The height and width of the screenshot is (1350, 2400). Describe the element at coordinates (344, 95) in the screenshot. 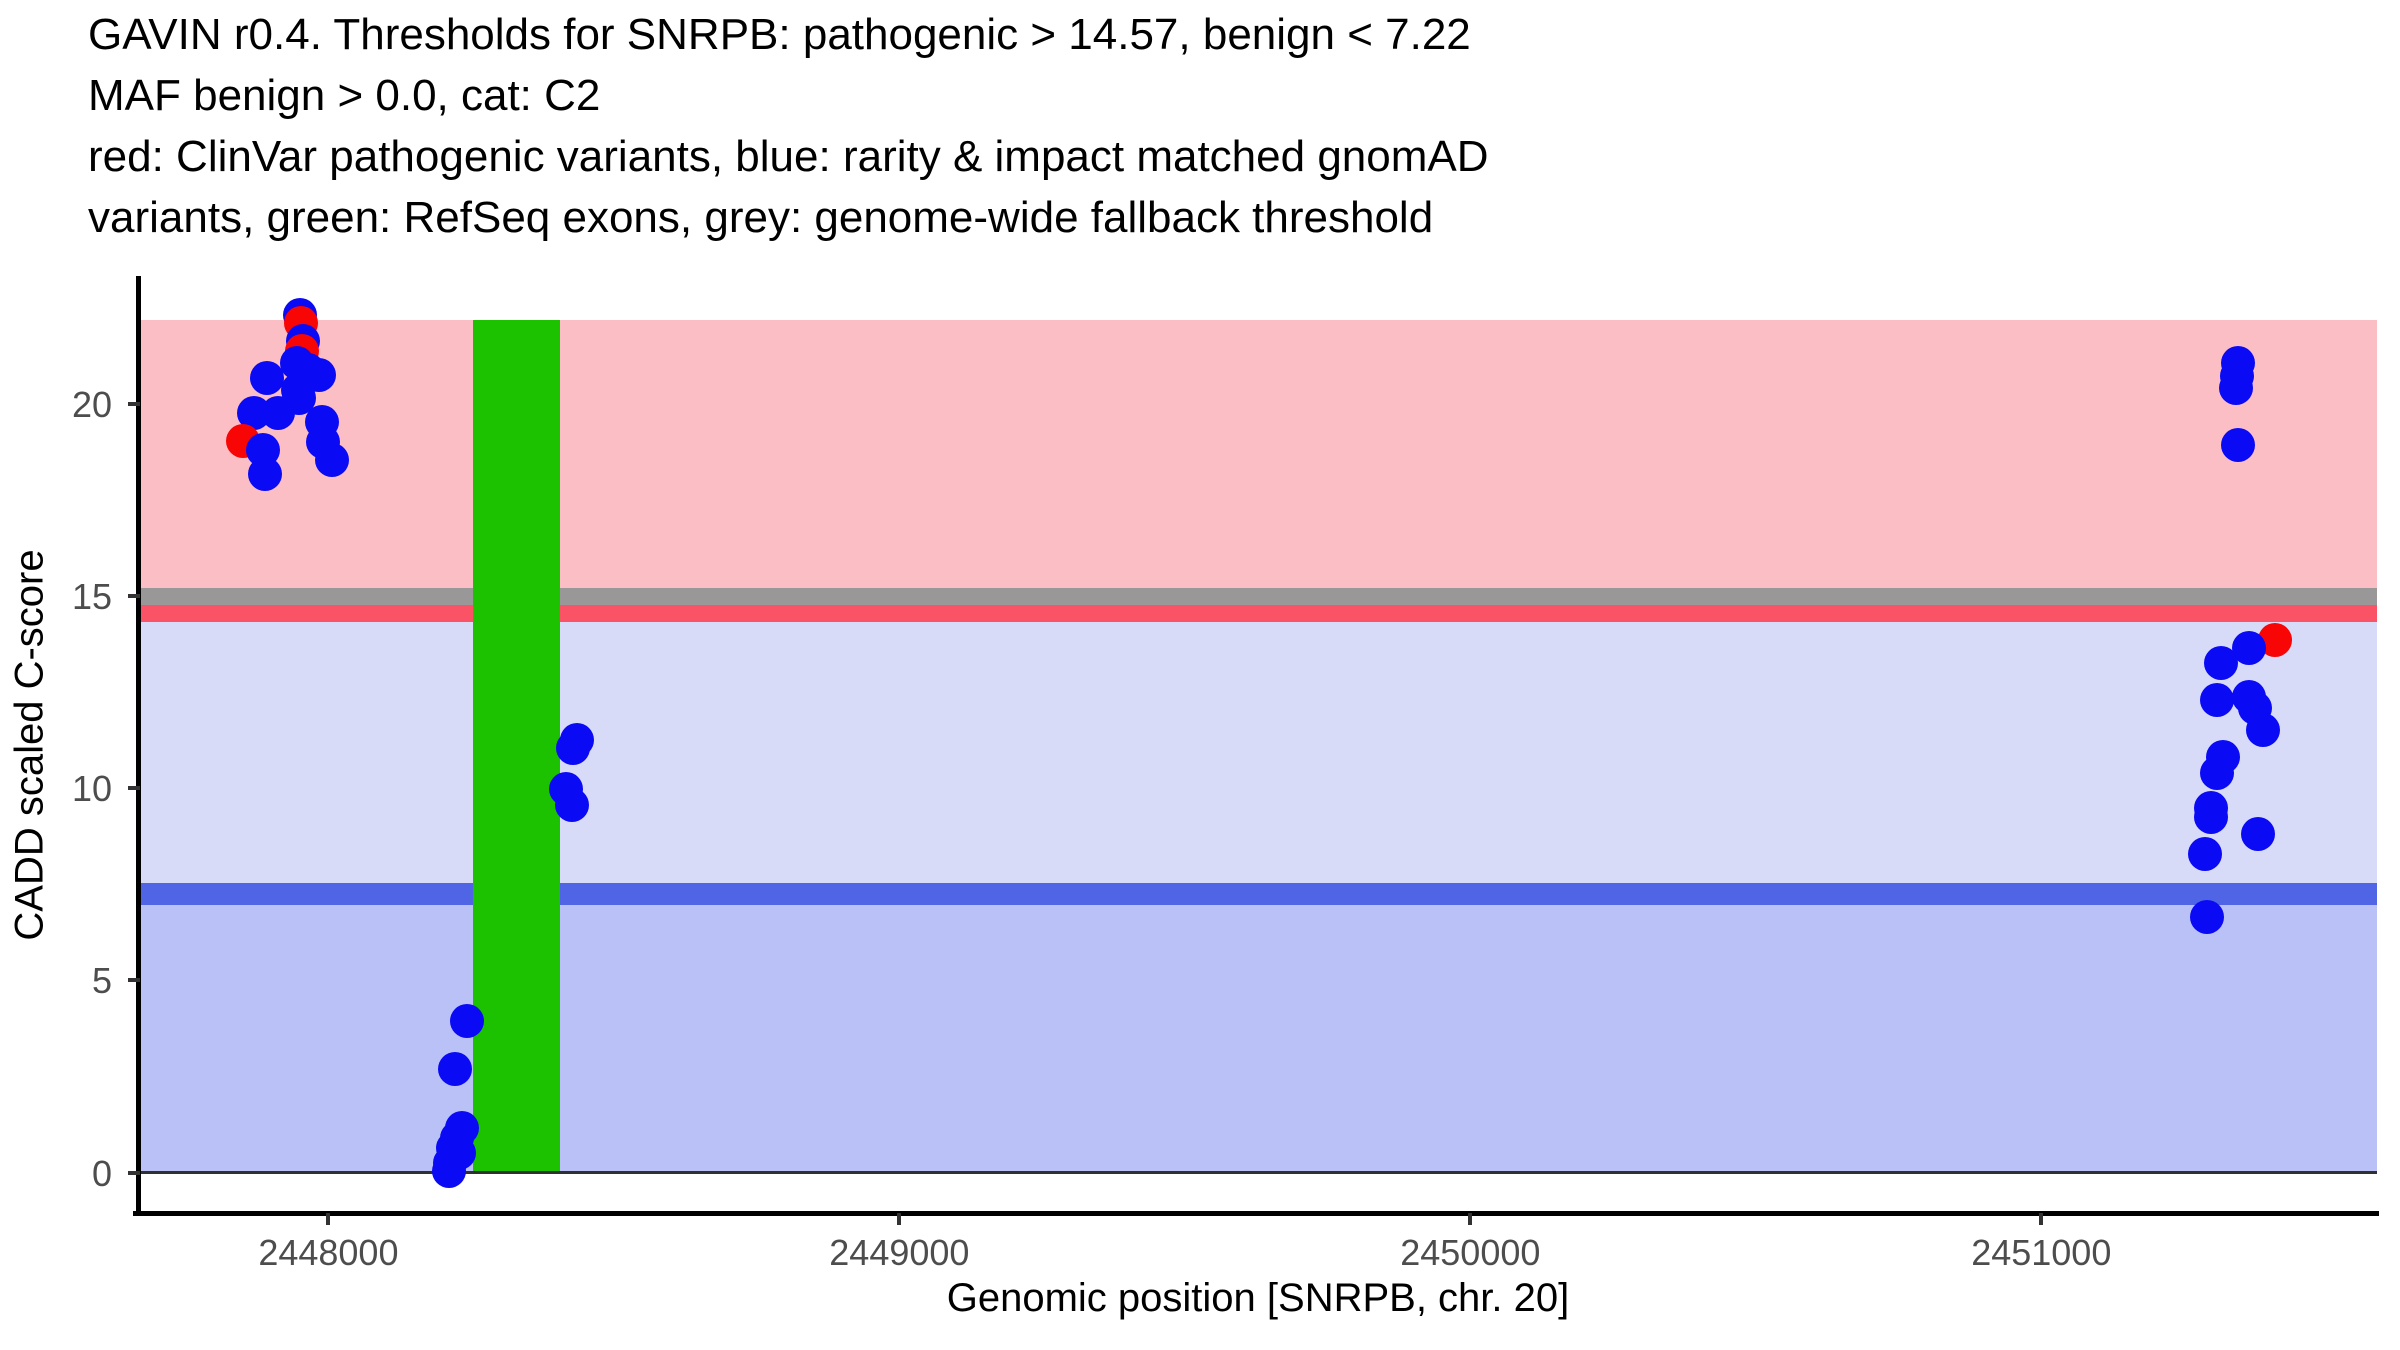

I see `chart-title-line-2: MAF benign > 0.0, cat: C2` at that location.